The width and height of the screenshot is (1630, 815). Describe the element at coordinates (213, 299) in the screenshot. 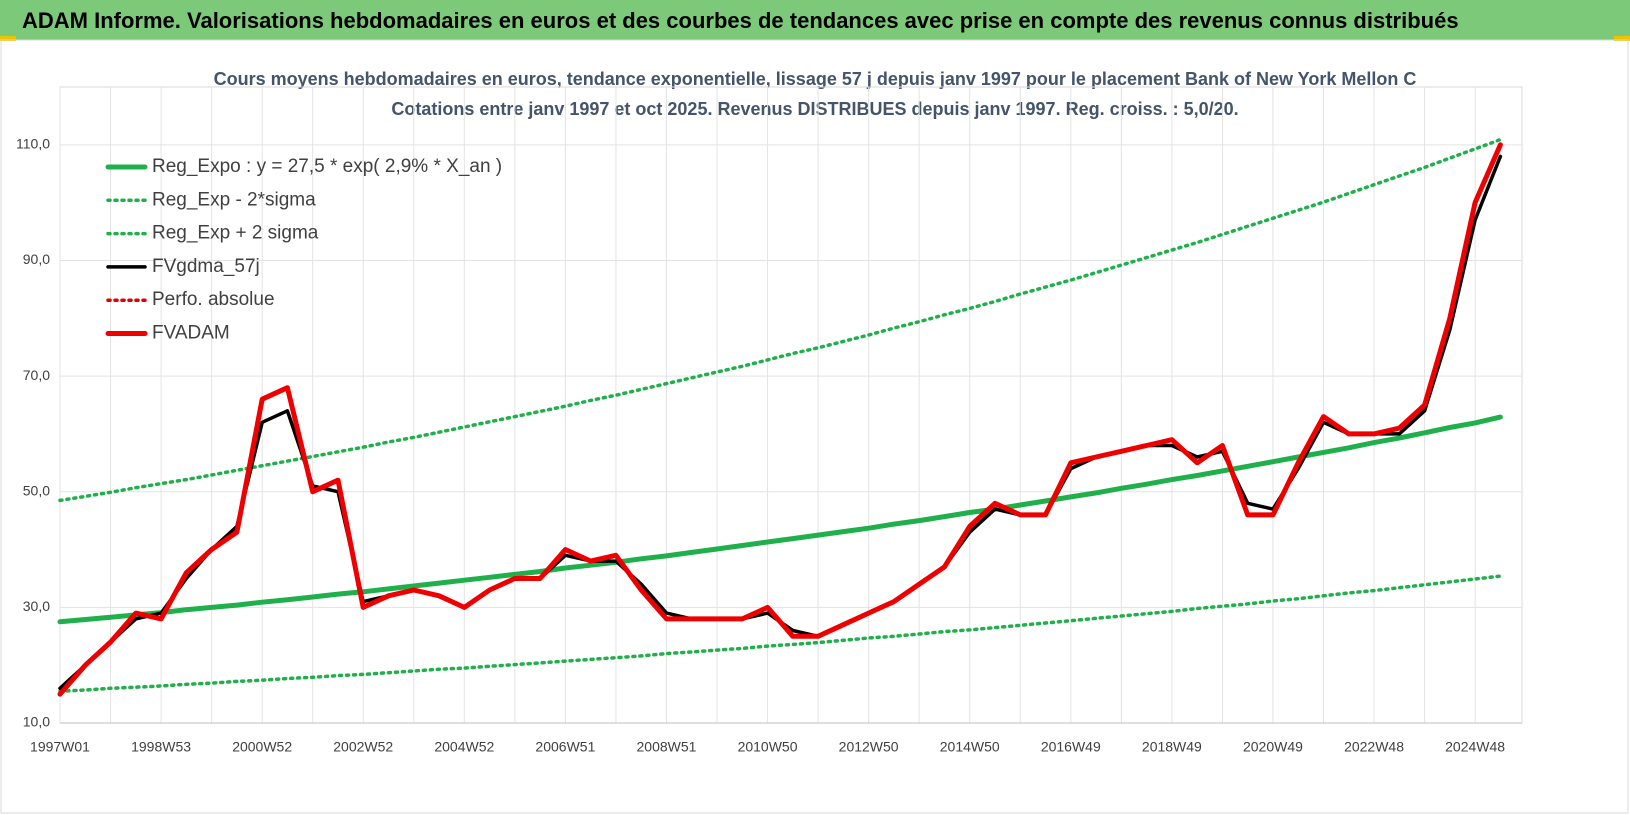

I see `legend-label: Perfo. absolue` at that location.